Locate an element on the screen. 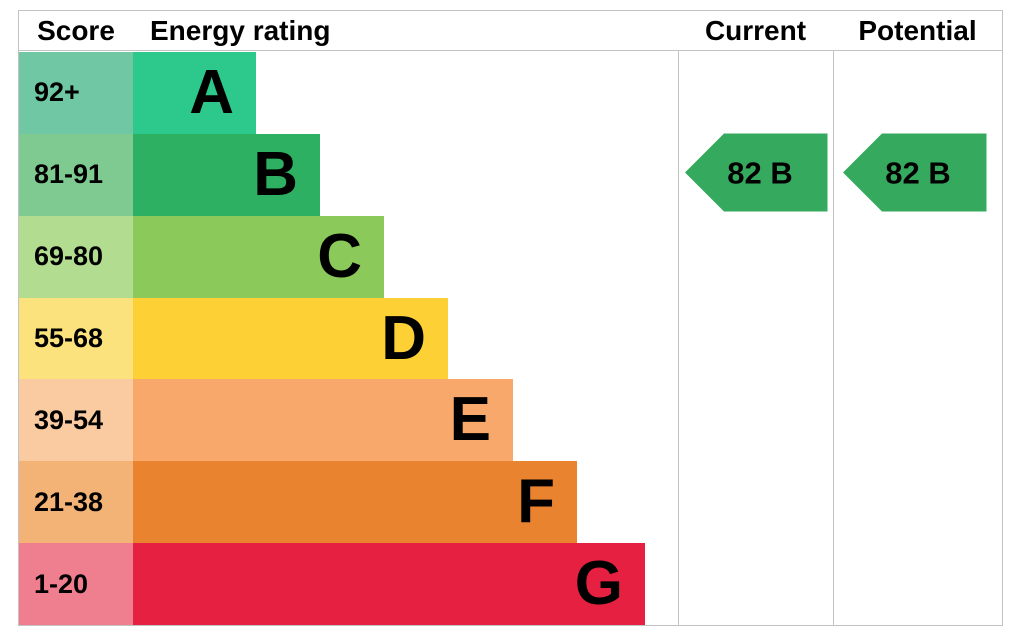 The width and height of the screenshot is (1024, 636). band-bar-e: E is located at coordinates (323, 420).